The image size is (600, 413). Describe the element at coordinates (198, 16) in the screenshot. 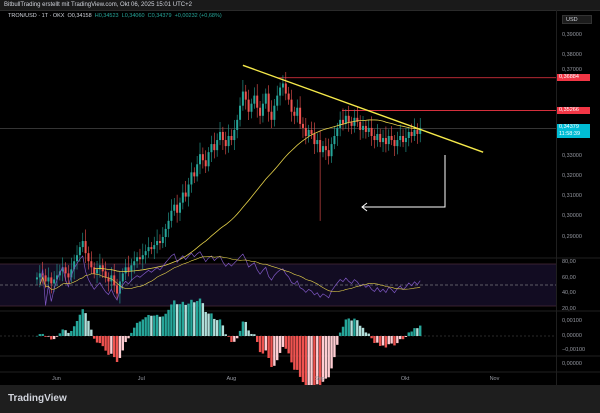

I see `legend-change: +0,00232 (+0,68%)` at that location.